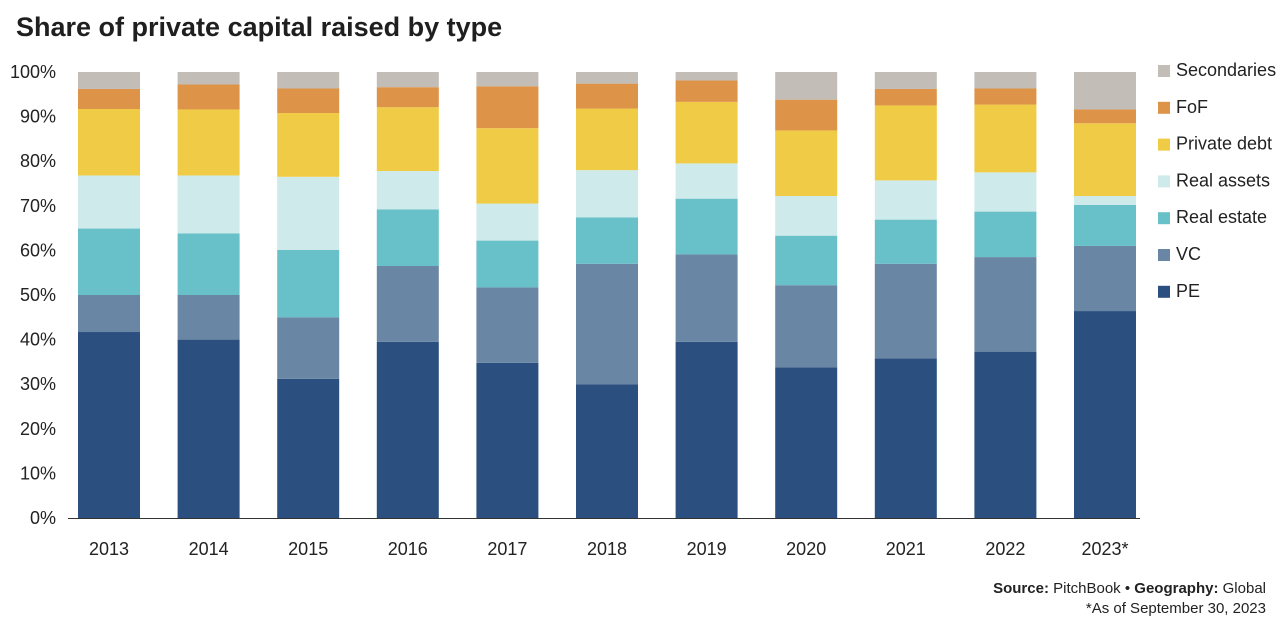  I want to click on legend-label: PE, so click(1188, 291).